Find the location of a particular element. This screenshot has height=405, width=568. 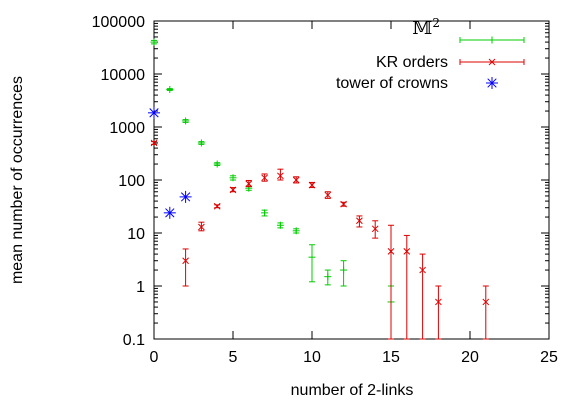

y-tick-label: 100000 is located at coordinates (118, 22).